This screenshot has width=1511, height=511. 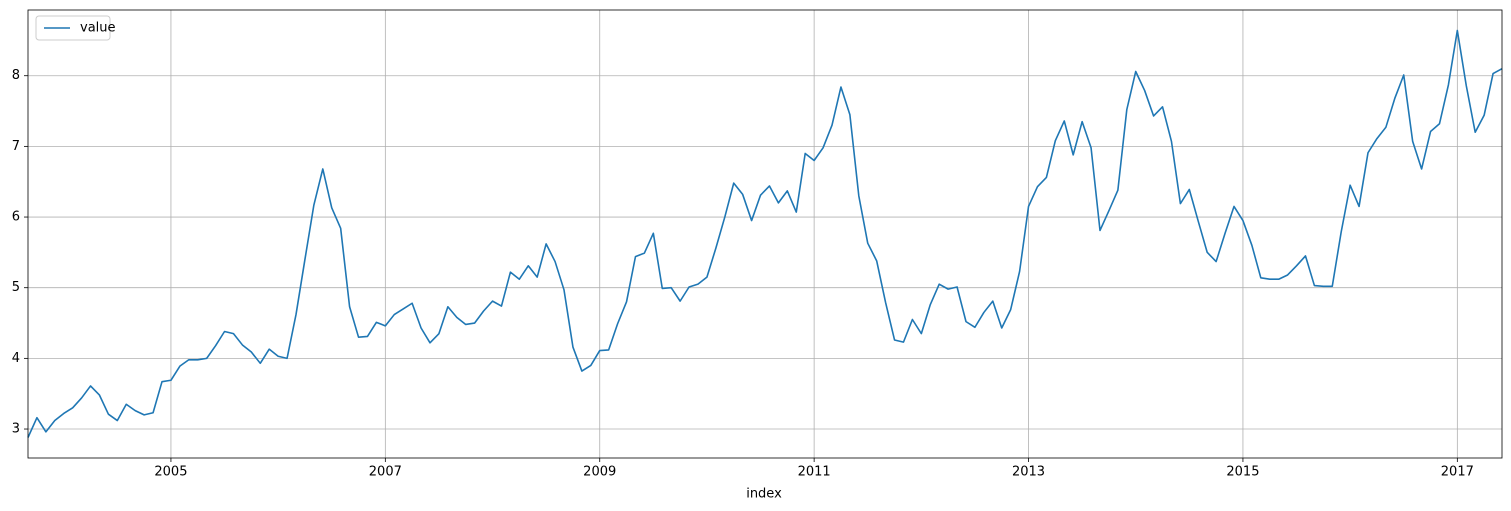 What do you see at coordinates (814, 472) in the screenshot?
I see `x-tick-label: 2011` at bounding box center [814, 472].